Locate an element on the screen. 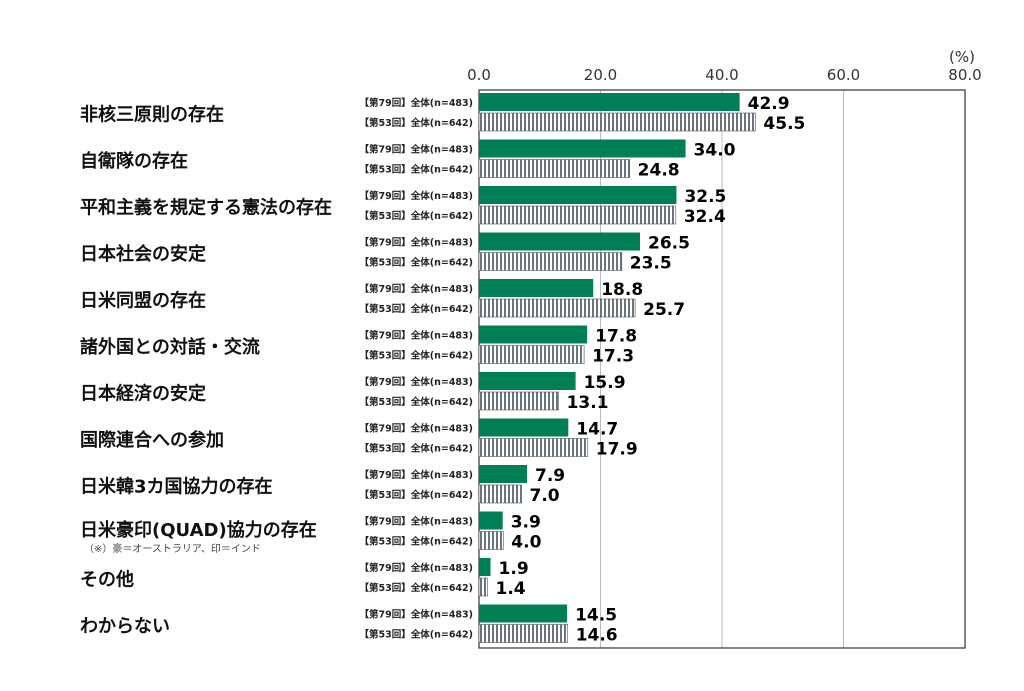  data-label: 1.9 is located at coordinates (514, 569).